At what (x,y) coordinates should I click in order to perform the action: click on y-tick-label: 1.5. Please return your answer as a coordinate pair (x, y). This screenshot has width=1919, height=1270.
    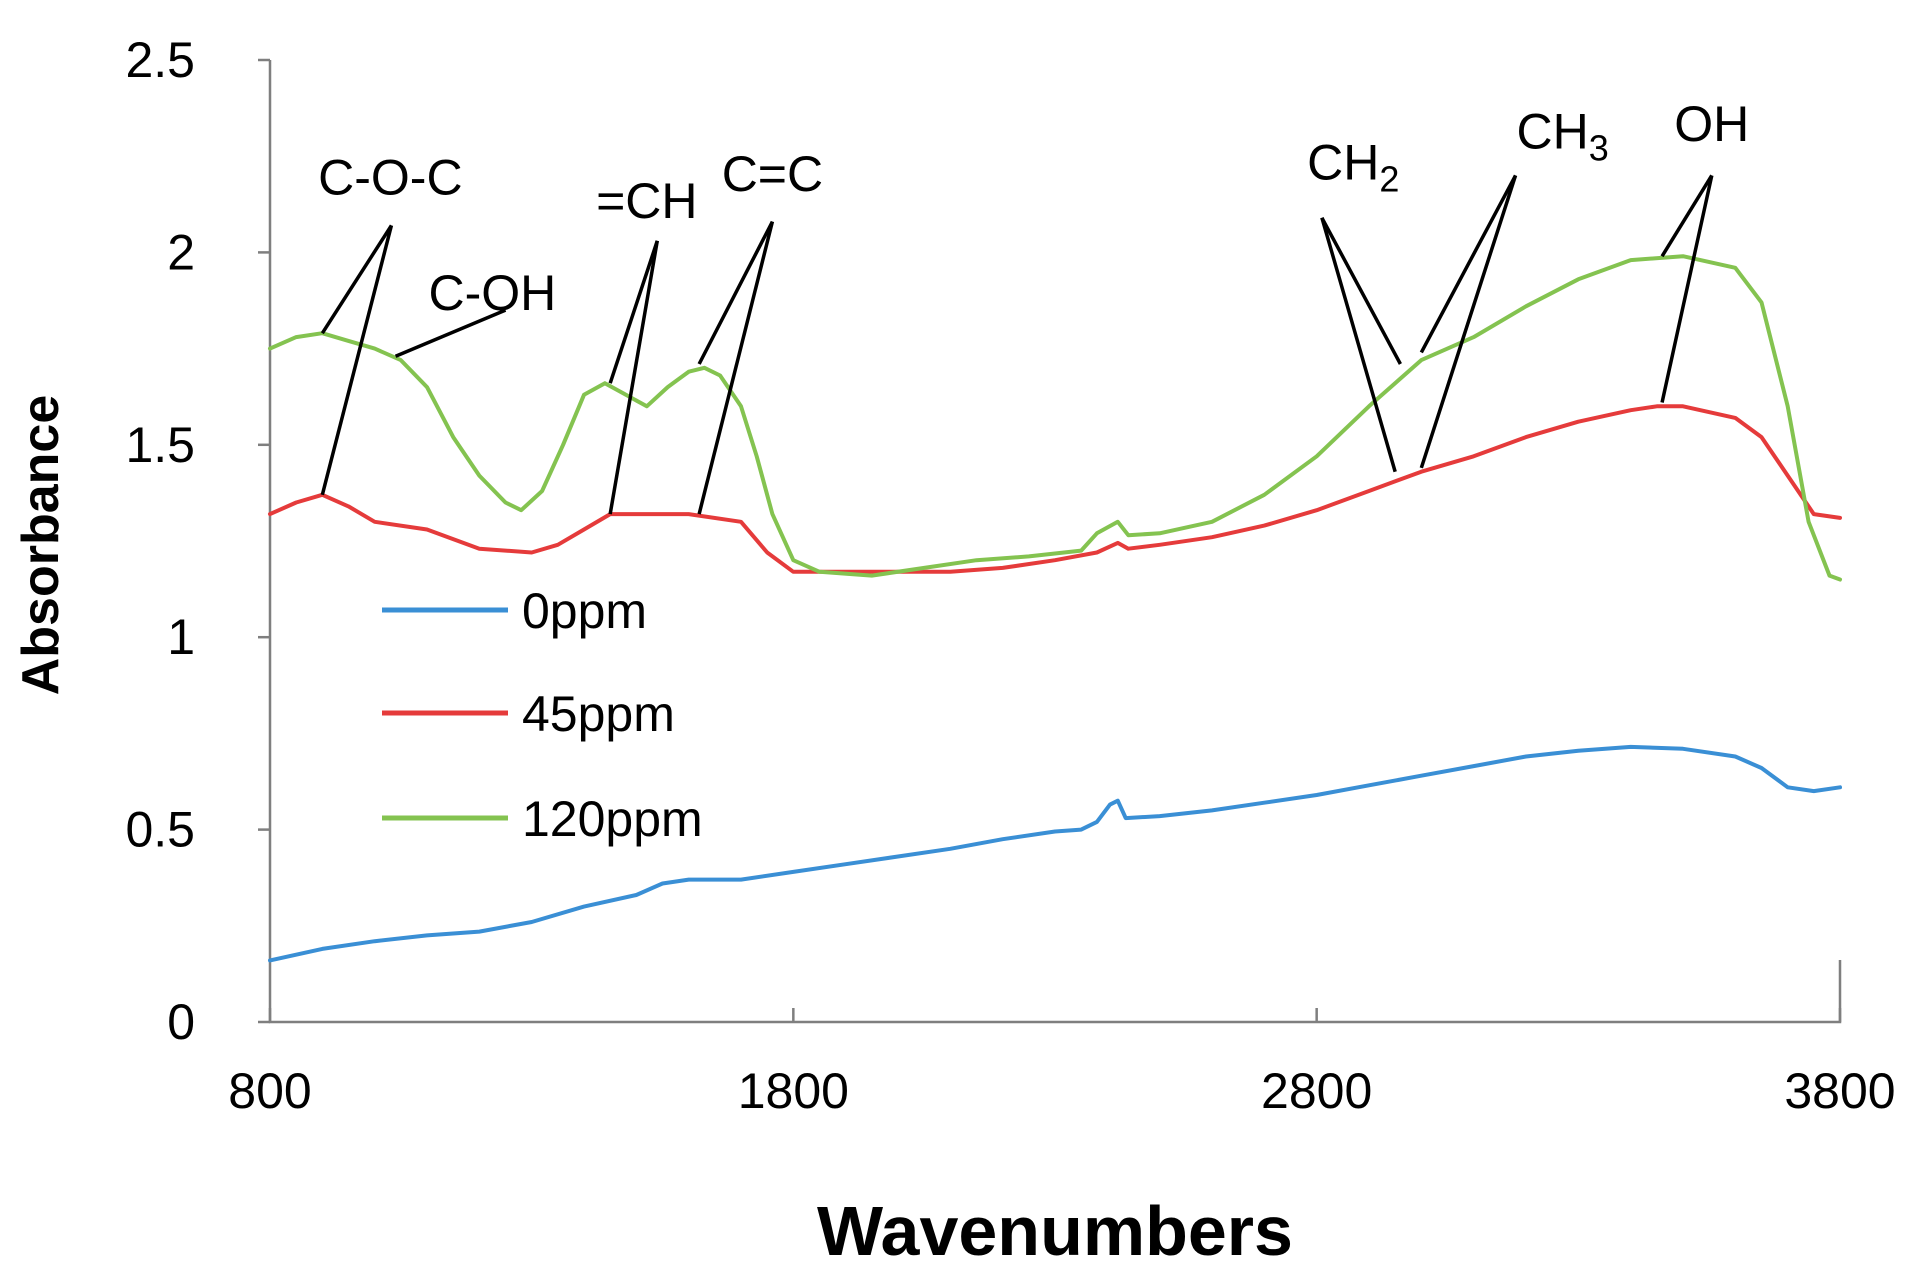
    Looking at the image, I should click on (160, 445).